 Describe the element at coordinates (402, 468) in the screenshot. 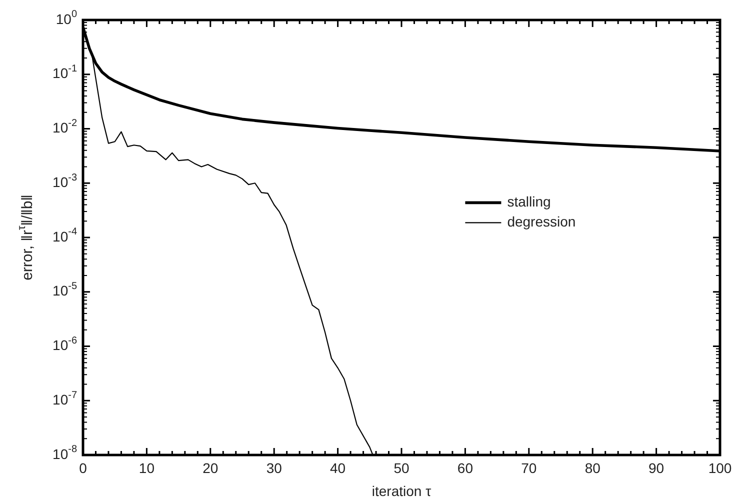

I see `x-tick-label: 50` at that location.